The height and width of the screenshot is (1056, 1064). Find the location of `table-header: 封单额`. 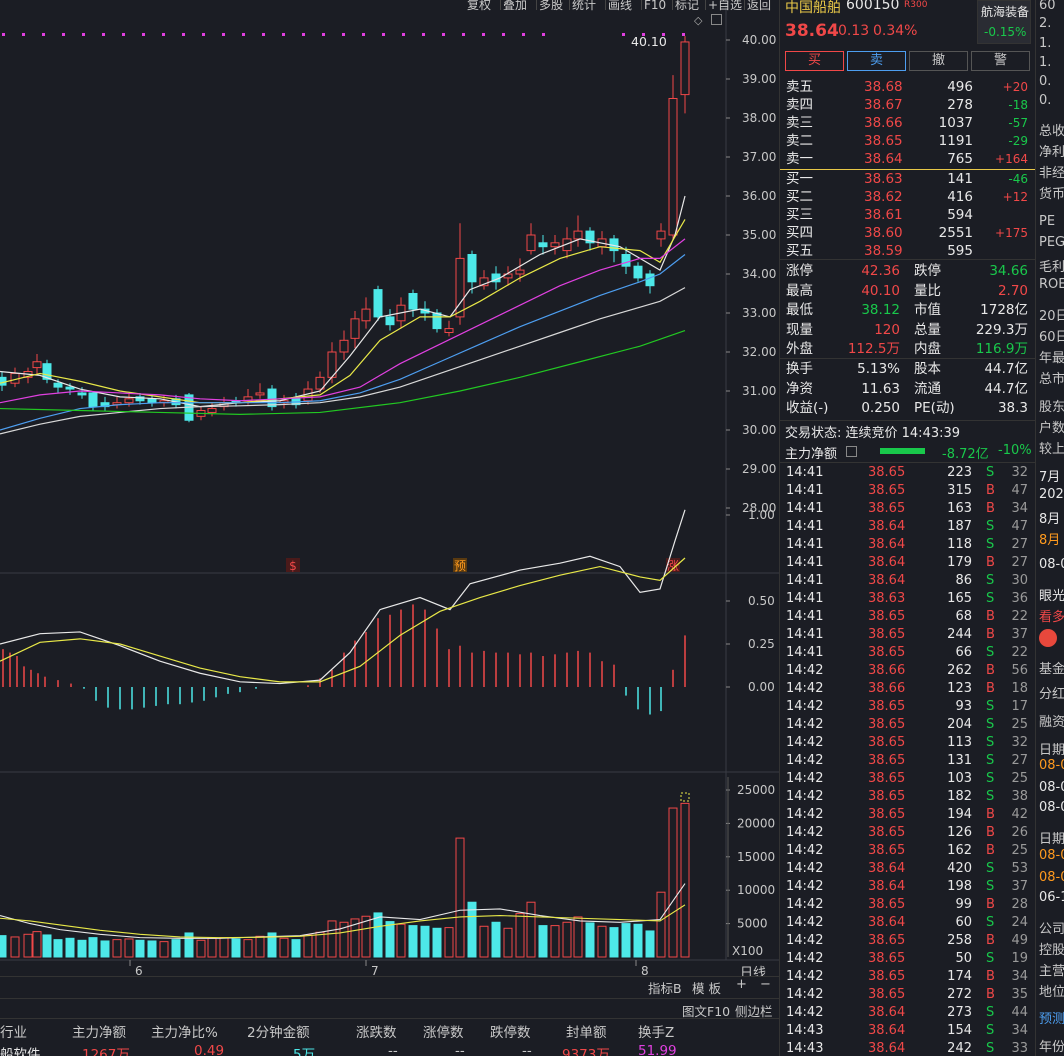

table-header: 封单额 is located at coordinates (586, 1033).